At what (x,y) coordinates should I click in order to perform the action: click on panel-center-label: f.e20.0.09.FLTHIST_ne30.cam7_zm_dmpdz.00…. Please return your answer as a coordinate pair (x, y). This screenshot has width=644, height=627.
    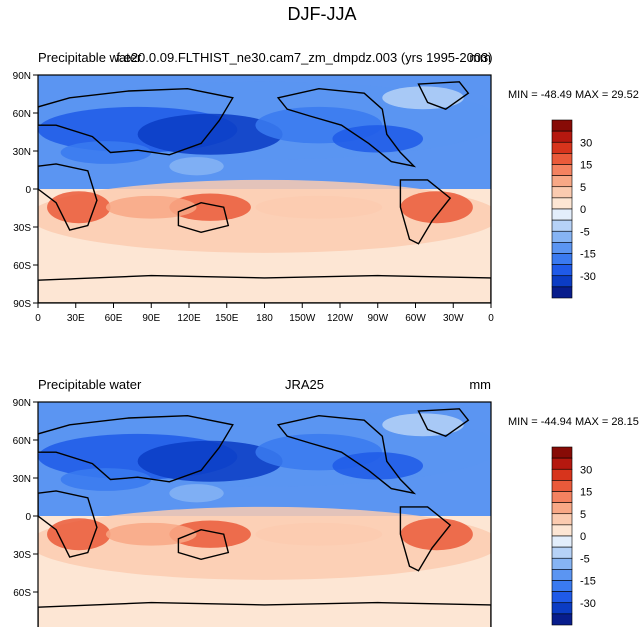
    Looking at the image, I should click on (304, 57).